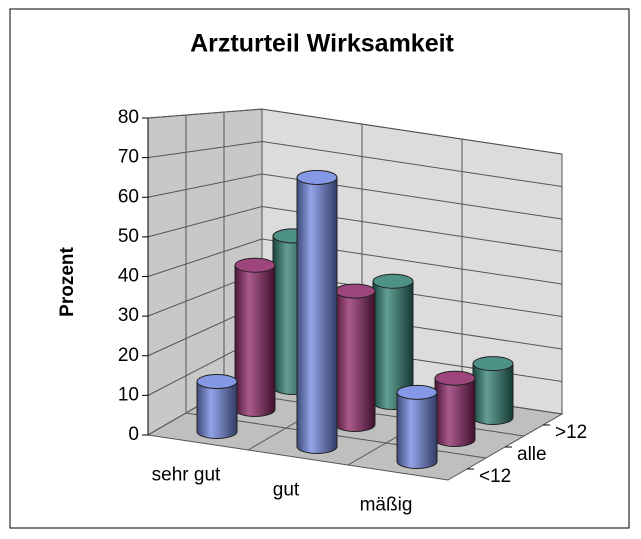 This screenshot has width=641, height=539. I want to click on depth-label: <12, so click(495, 476).